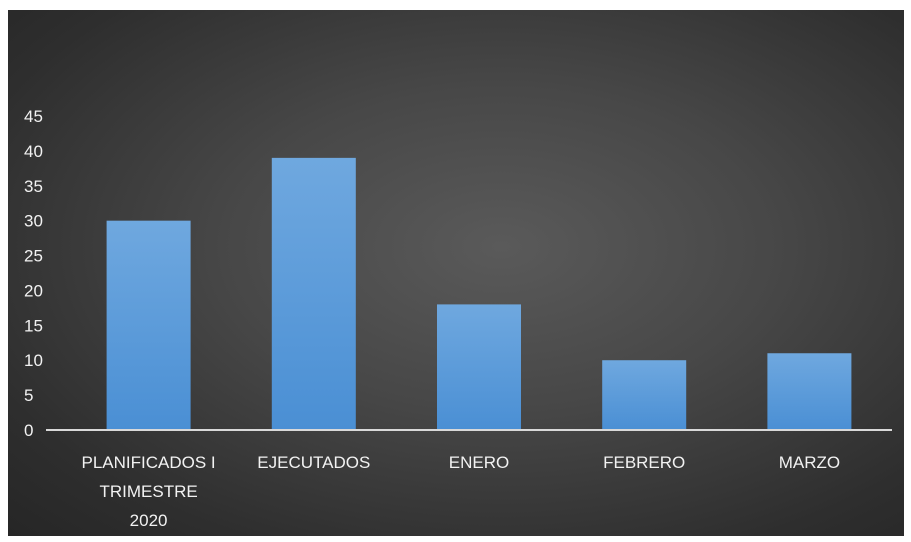  I want to click on y-tick-label: 35, so click(33, 186).